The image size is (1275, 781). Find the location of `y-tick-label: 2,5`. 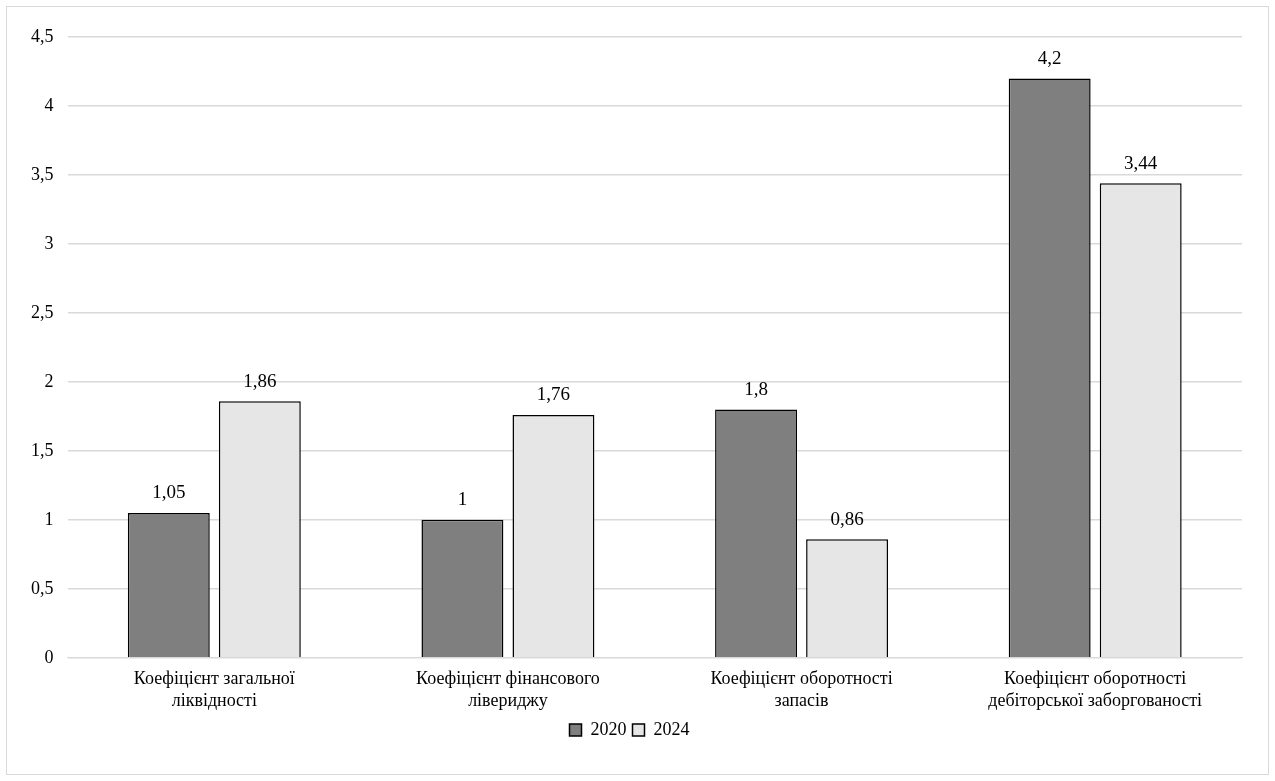

y-tick-label: 2,5 is located at coordinates (42, 311).